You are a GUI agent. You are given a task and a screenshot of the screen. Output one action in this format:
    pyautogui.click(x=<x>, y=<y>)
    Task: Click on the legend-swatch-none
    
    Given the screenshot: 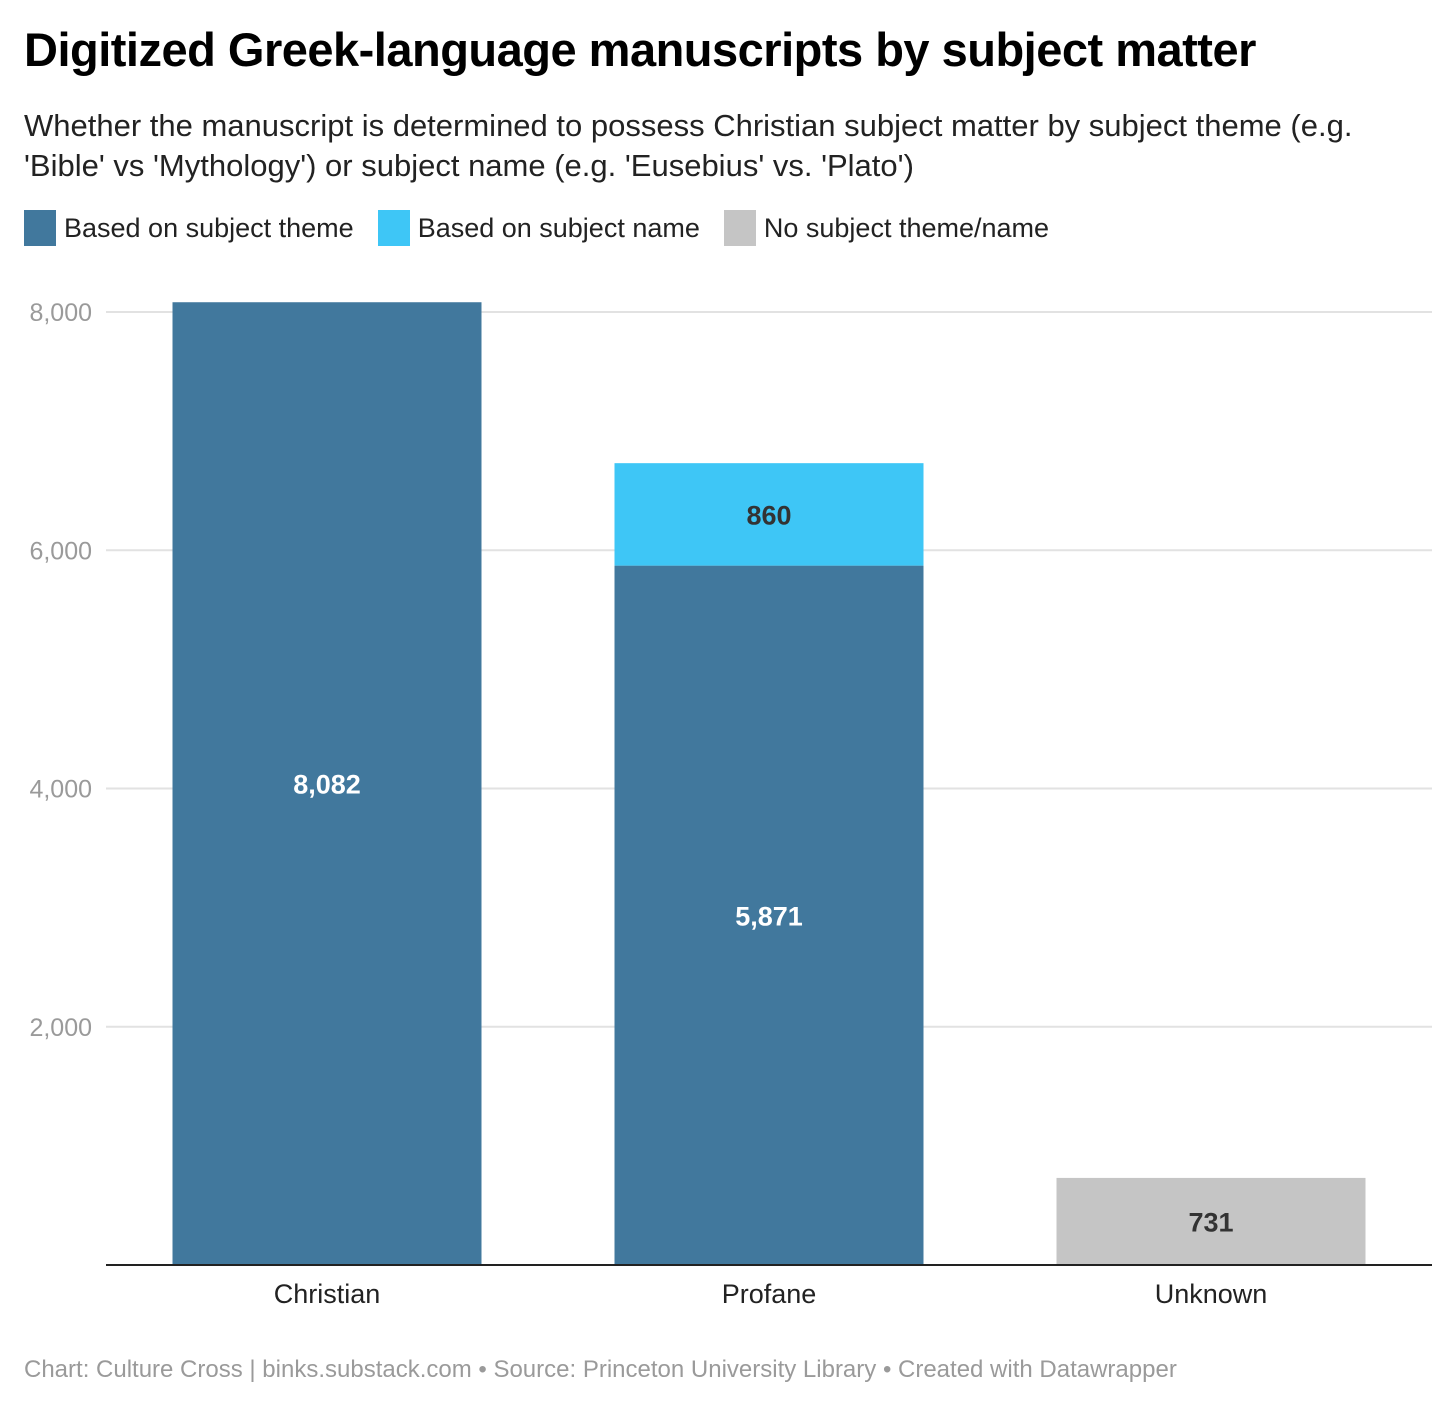 What is the action you would take?
    pyautogui.click(x=739, y=228)
    